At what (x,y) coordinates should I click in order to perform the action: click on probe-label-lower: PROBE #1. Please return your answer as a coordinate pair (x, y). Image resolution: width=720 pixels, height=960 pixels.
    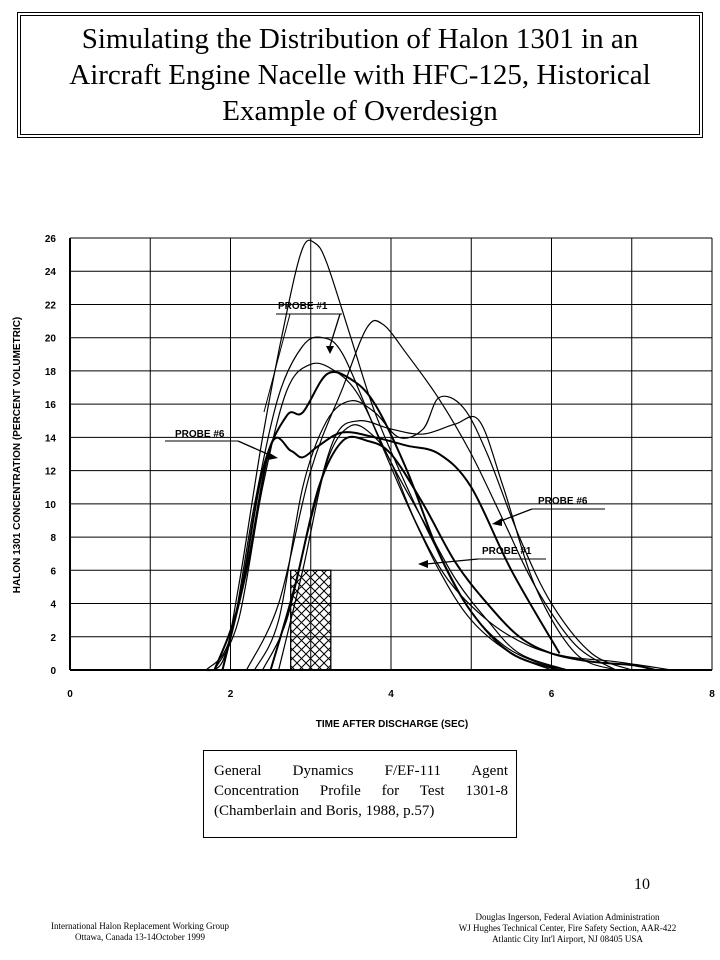
    Looking at the image, I should click on (507, 551).